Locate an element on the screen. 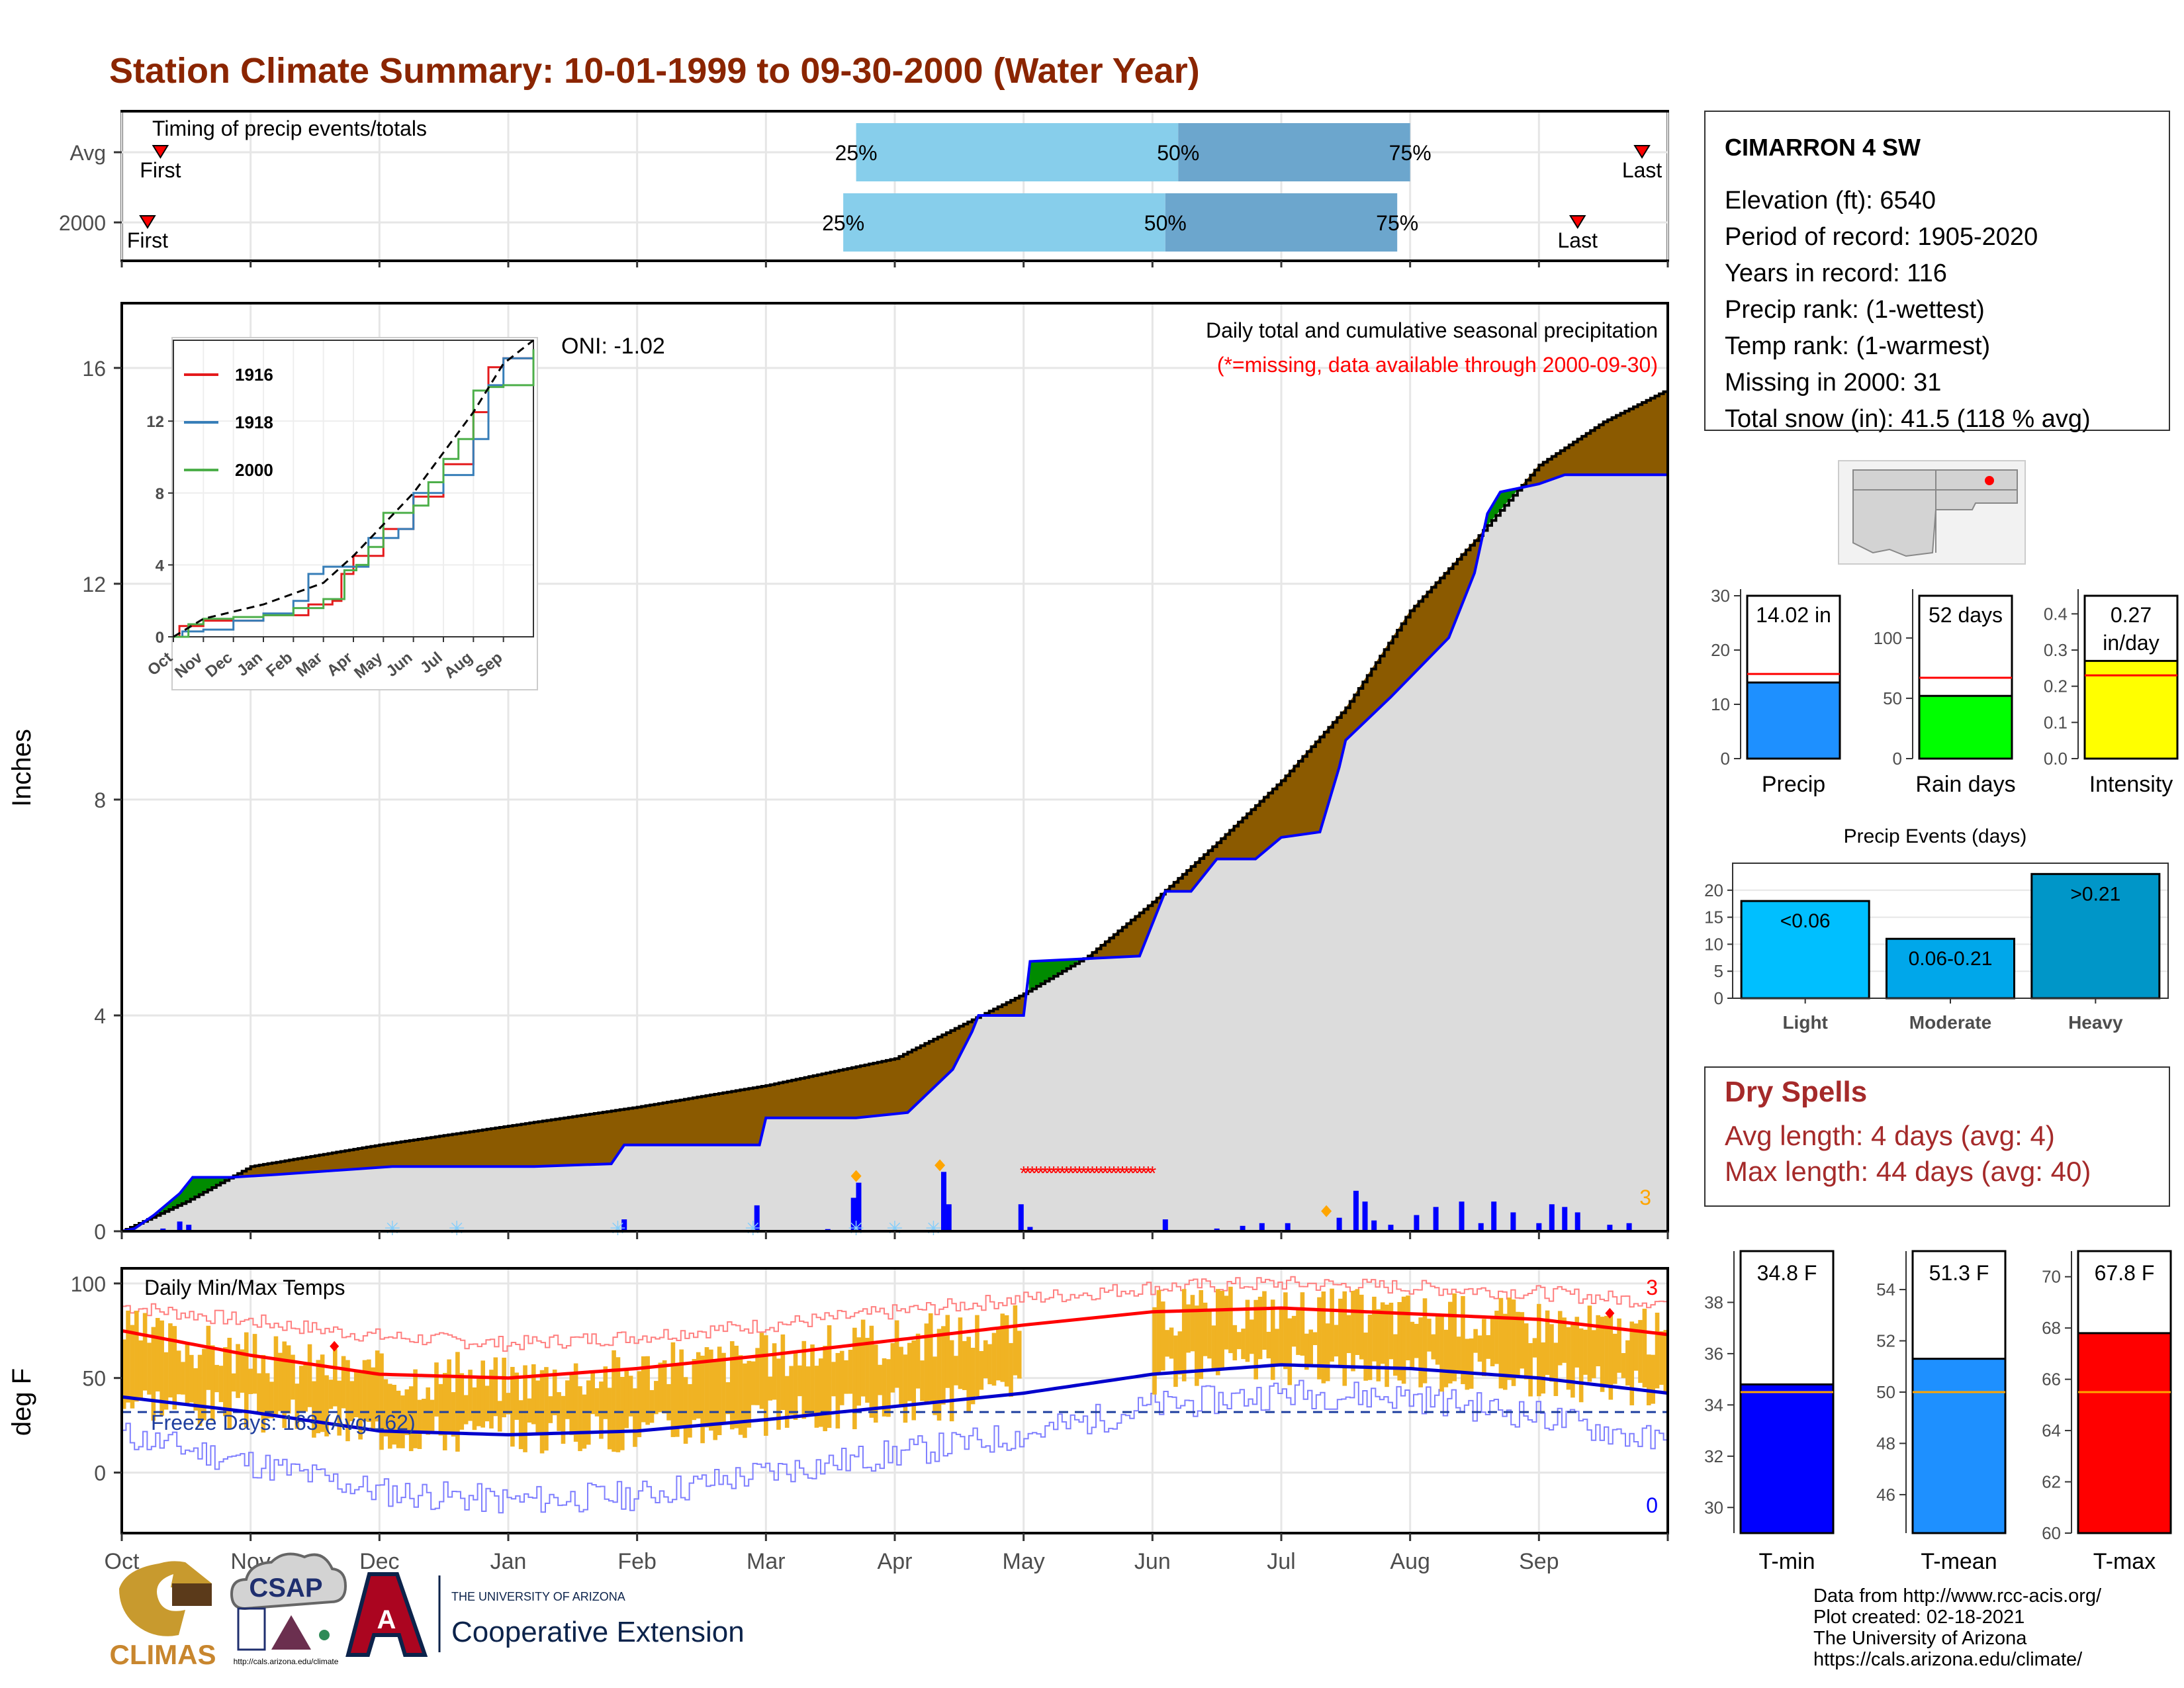 The height and width of the screenshot is (1688, 2184). precip-ytick-label: 12 is located at coordinates (94, 584).